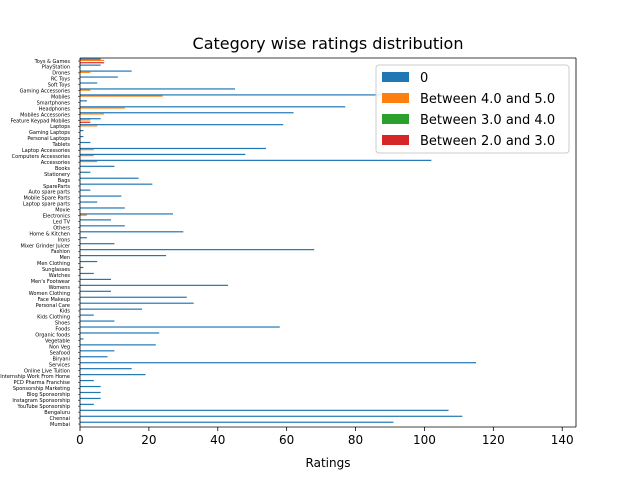 The width and height of the screenshot is (640, 480). What do you see at coordinates (60, 288) in the screenshot?
I see `y-tick-label: Womens` at bounding box center [60, 288].